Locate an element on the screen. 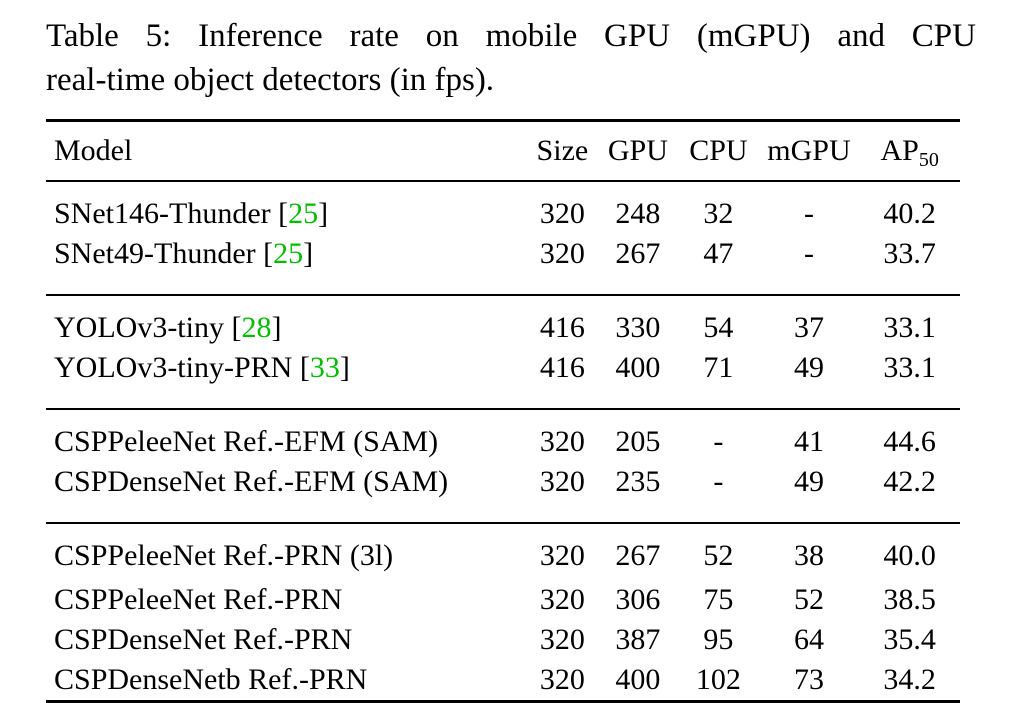 The height and width of the screenshot is (703, 1022). header-model: Model is located at coordinates (287, 150).